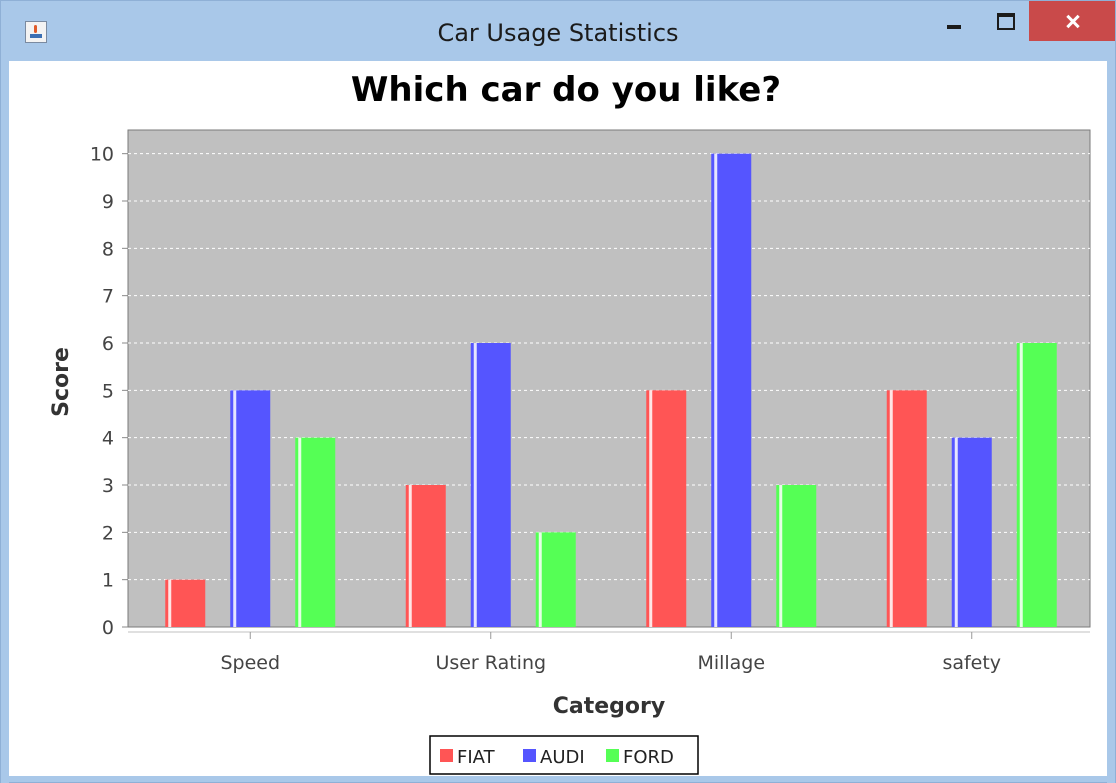  What do you see at coordinates (250, 508) in the screenshot?
I see `bar-audi-speed` at bounding box center [250, 508].